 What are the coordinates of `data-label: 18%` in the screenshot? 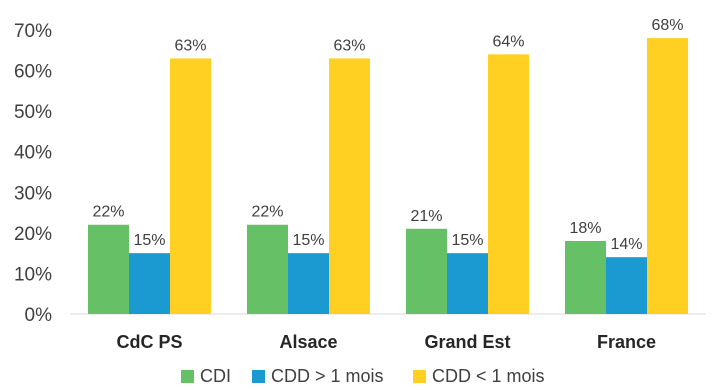 It's located at (585, 228).